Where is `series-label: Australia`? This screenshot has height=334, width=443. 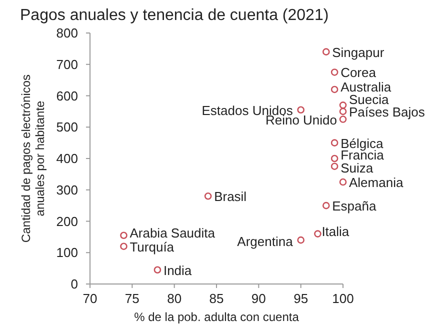
series-label: Australia is located at coordinates (366, 86).